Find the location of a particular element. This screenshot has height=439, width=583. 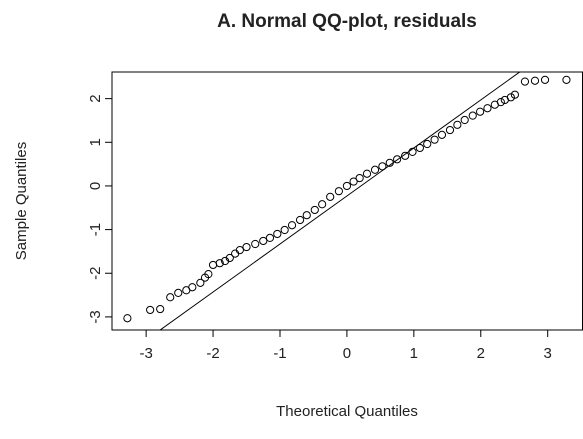

y-tick-label: -3 is located at coordinates (95, 316).